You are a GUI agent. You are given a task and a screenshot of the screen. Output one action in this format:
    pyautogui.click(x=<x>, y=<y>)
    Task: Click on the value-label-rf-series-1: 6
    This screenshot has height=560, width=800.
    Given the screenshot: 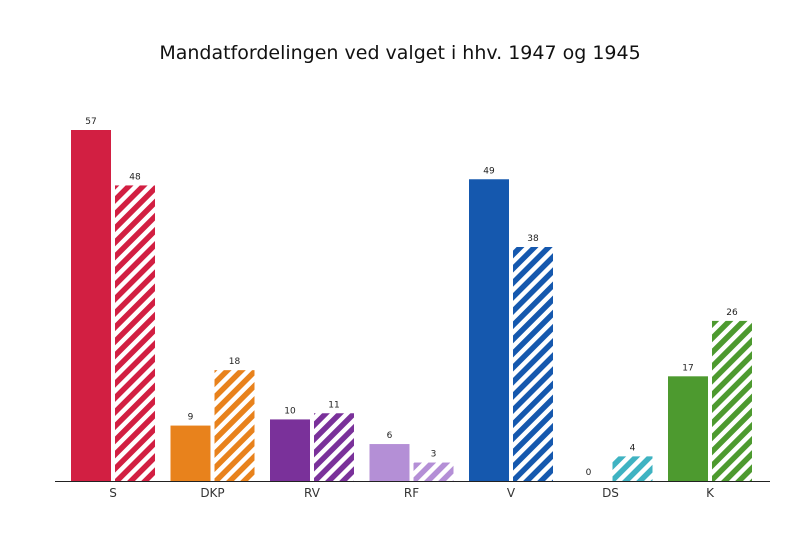 What is the action you would take?
    pyautogui.click(x=390, y=436)
    